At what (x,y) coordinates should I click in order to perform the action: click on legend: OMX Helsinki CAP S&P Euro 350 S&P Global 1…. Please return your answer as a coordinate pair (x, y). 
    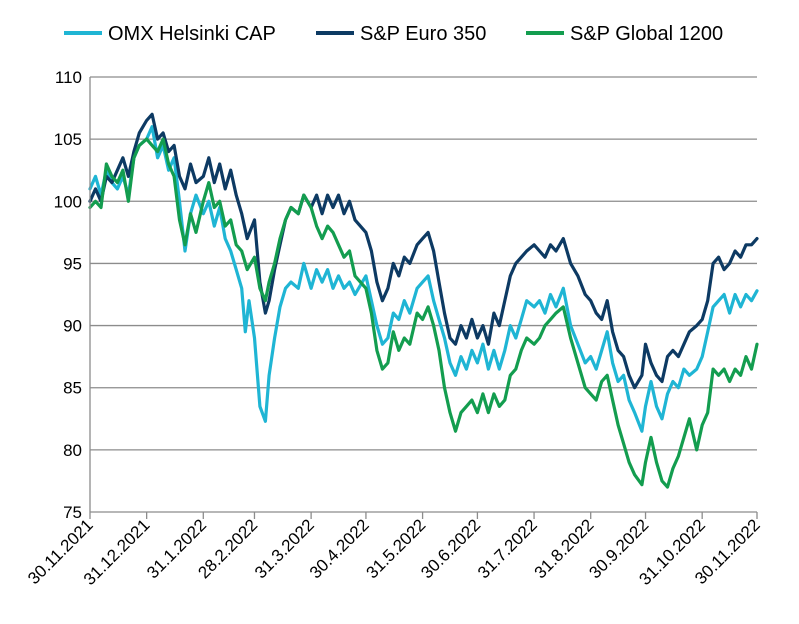
    Looking at the image, I should click on (393, 34).